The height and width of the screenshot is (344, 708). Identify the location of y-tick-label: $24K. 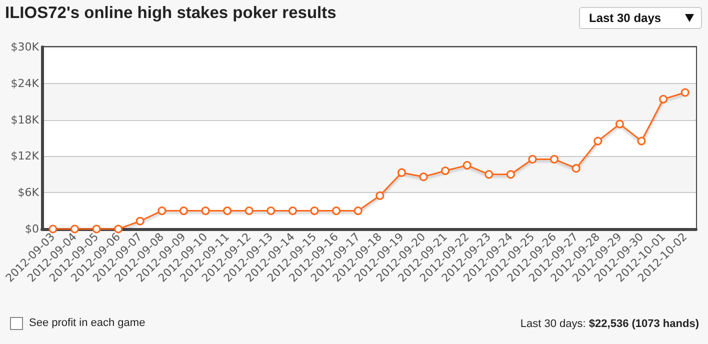
(25, 83).